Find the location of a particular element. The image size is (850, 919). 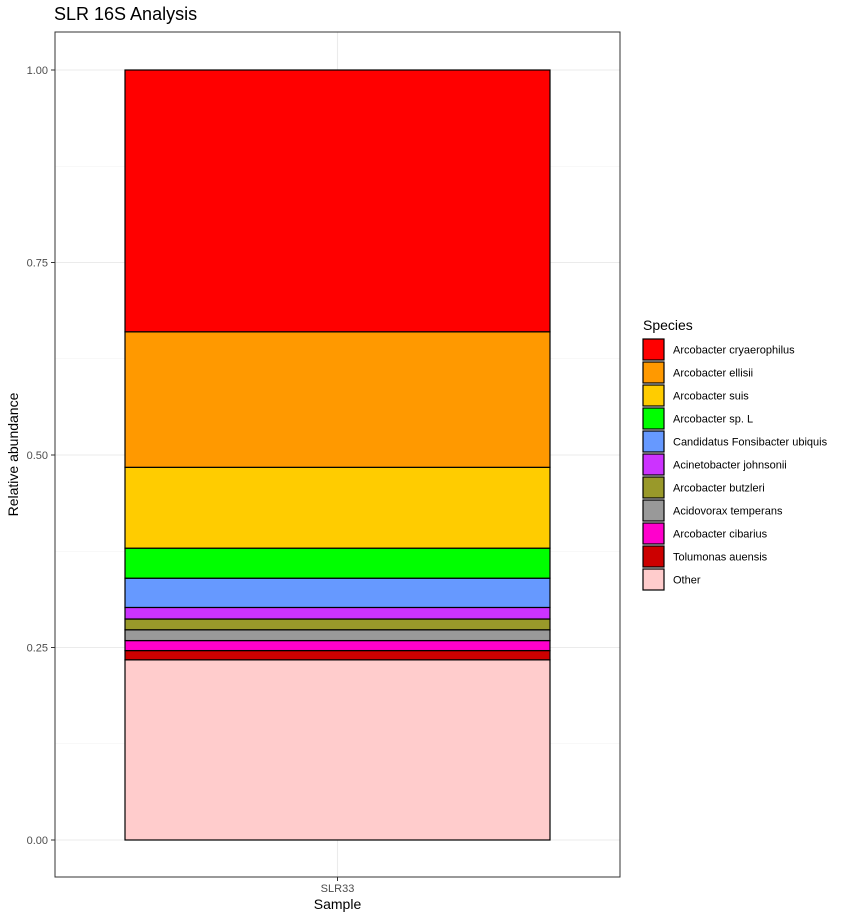

legend-label: Candidatus Fonsibacter ubiquis is located at coordinates (750, 443).